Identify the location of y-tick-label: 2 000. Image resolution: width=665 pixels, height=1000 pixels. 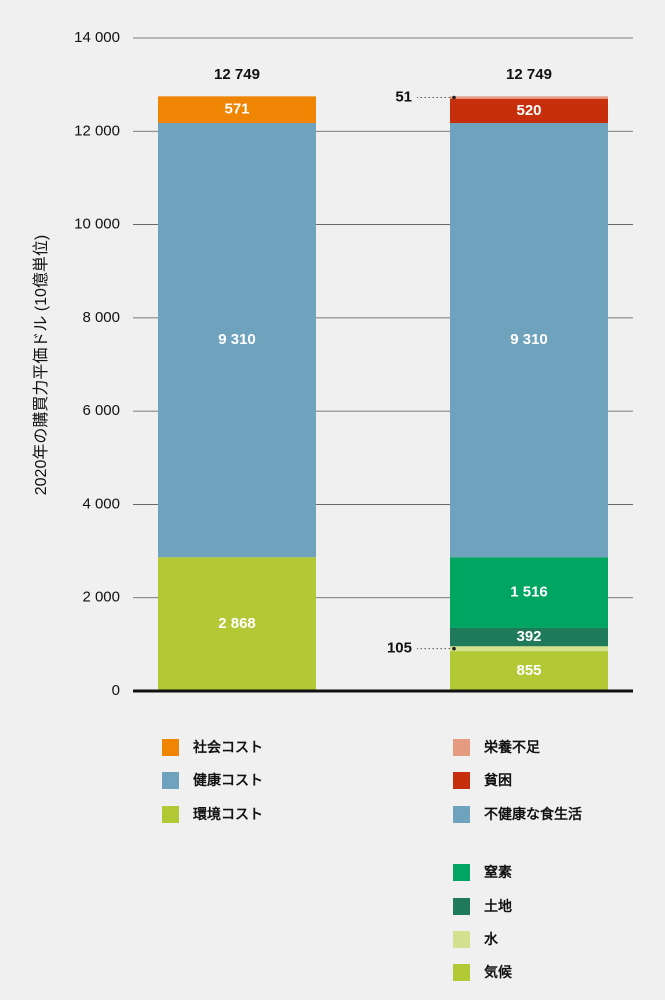
(101, 597).